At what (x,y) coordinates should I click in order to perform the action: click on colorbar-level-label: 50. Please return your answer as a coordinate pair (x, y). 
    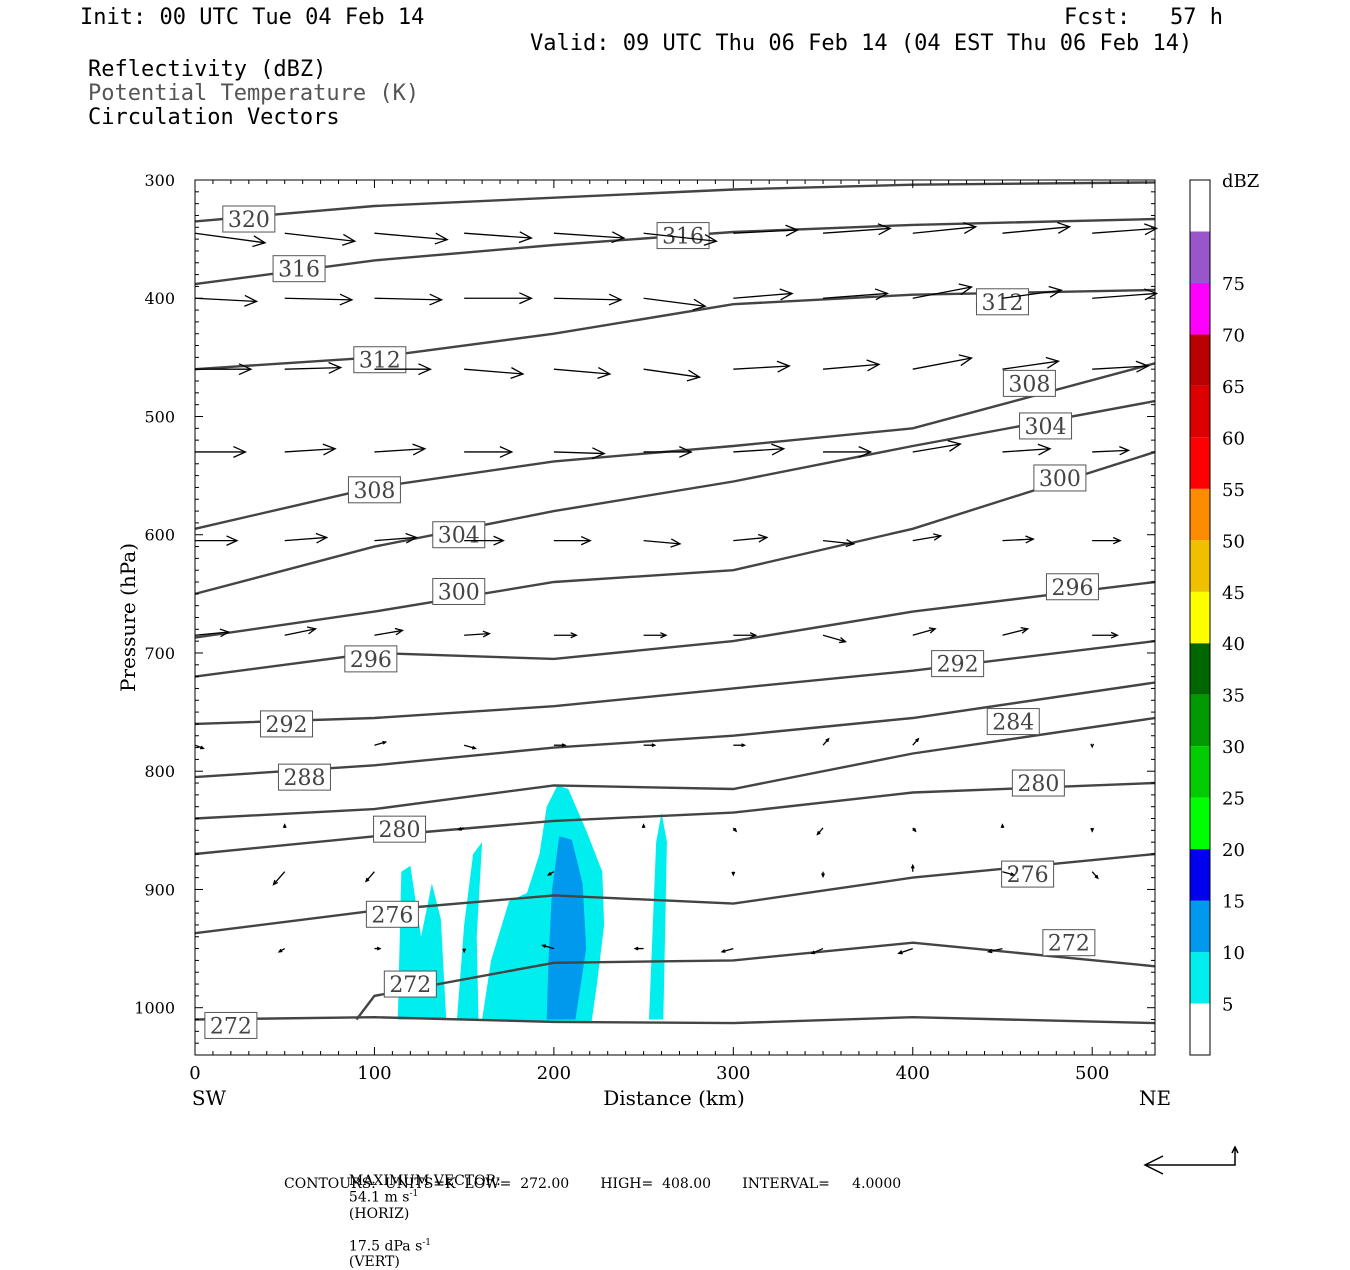
    Looking at the image, I should click on (1233, 541).